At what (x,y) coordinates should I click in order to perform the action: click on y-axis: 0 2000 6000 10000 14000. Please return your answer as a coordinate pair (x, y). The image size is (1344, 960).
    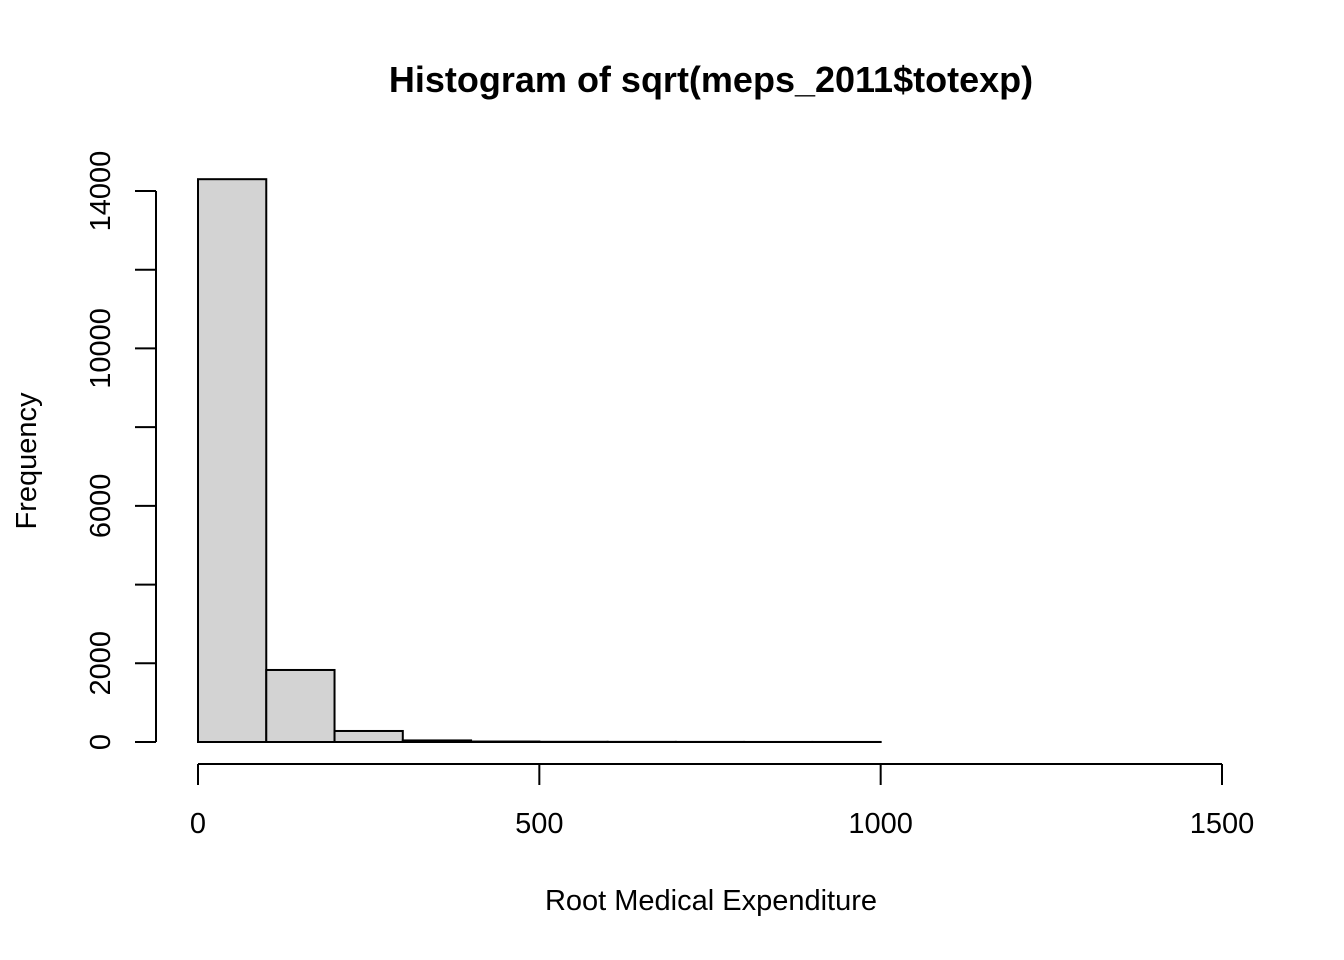
    Looking at the image, I should click on (121, 450).